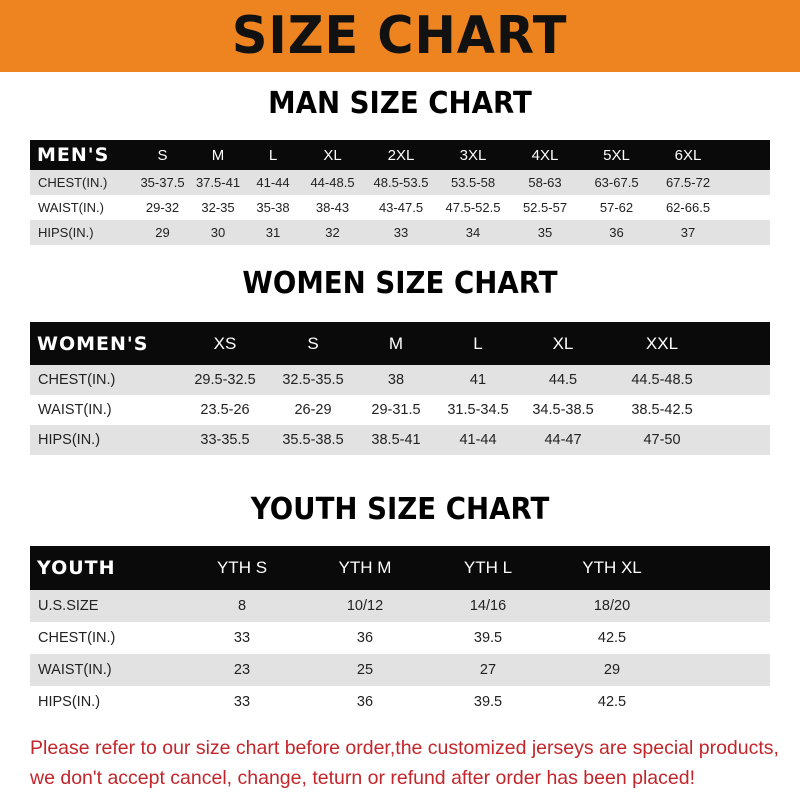  I want to click on table-cell: 10/12, so click(365, 606).